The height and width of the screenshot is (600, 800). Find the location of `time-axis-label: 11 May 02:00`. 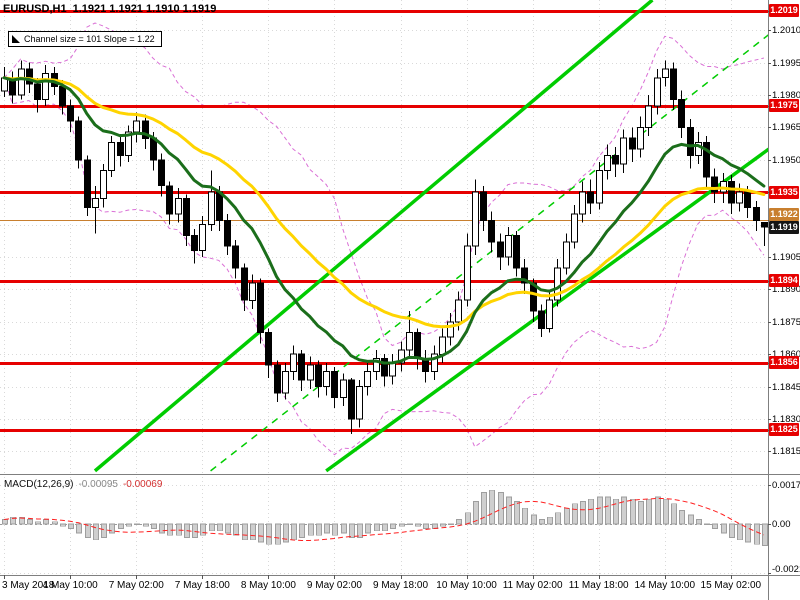

time-axis-label: 11 May 02:00 is located at coordinates (532, 585).